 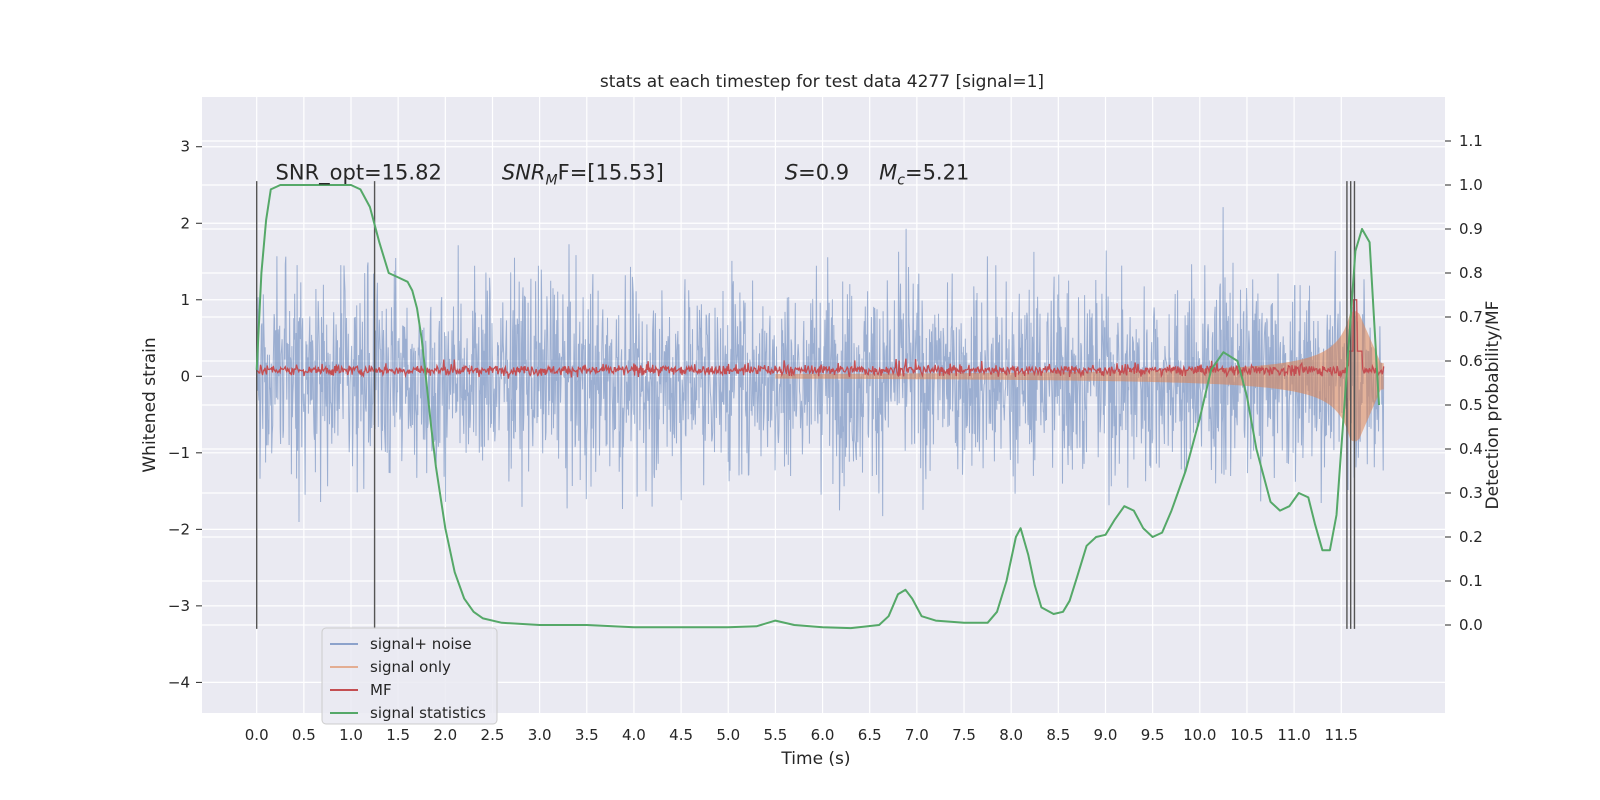 I want to click on y2-tick-label: 1.1, so click(x=1471, y=141).